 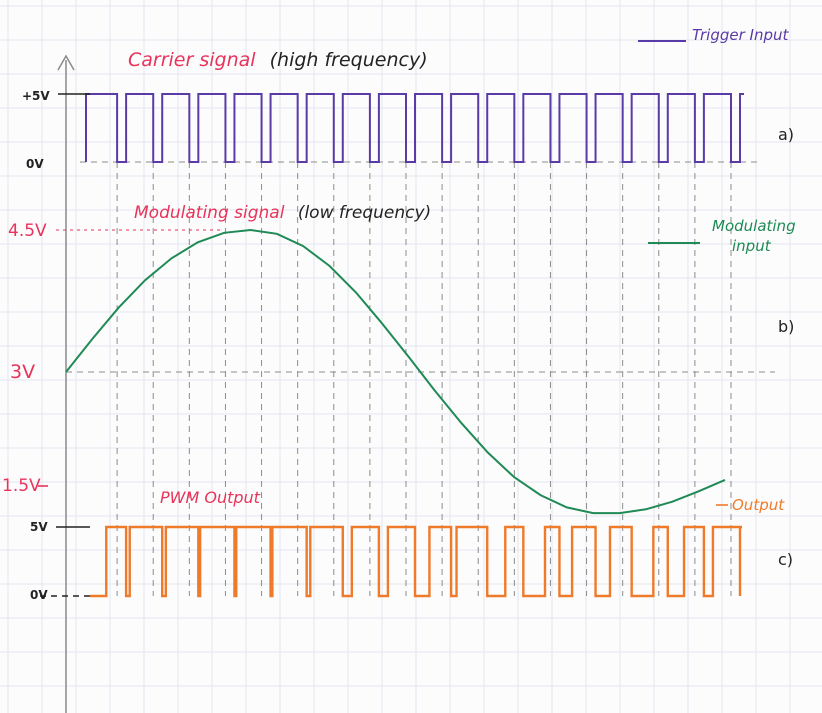 I want to click on pwm-output-waveform, so click(x=416, y=561).